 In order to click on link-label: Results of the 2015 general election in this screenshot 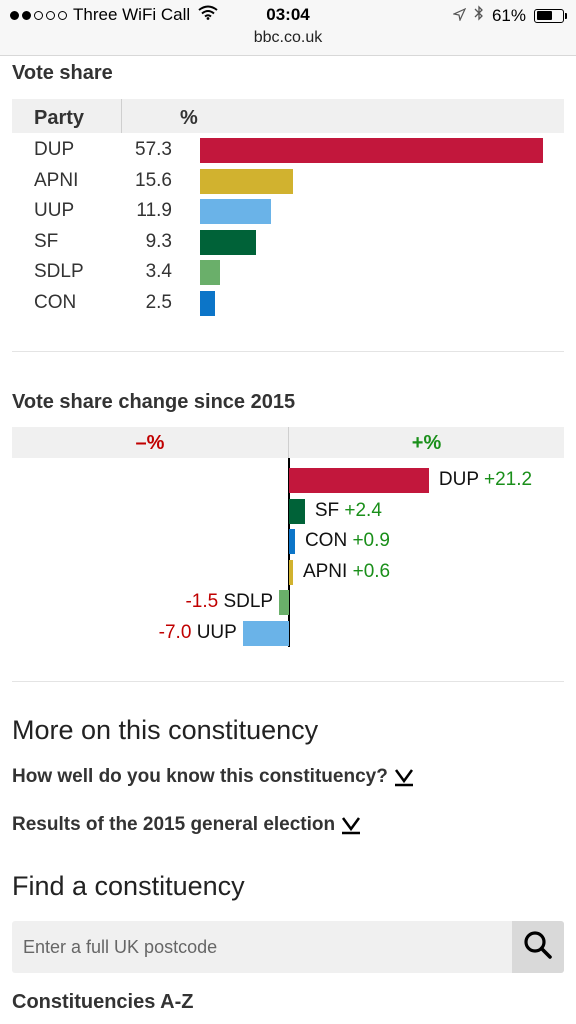, I will do `click(174, 824)`.